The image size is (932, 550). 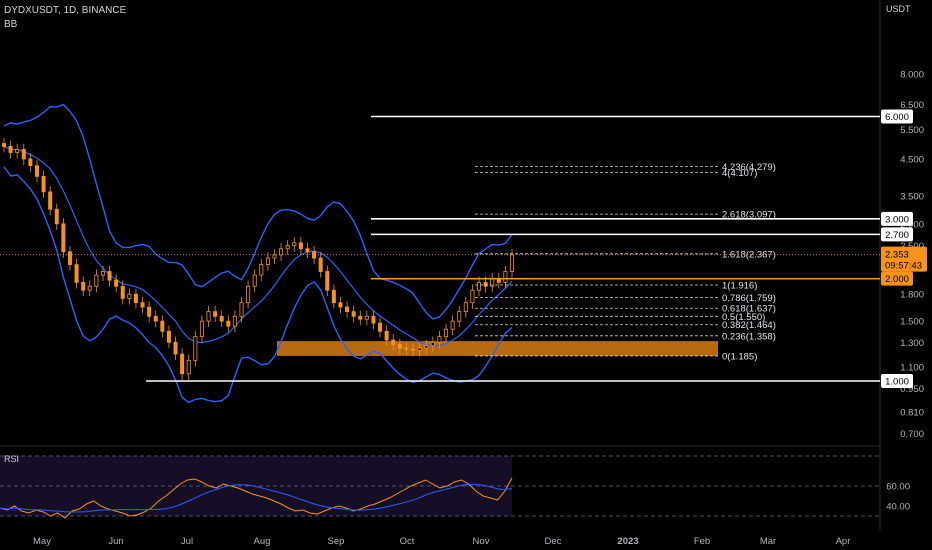 What do you see at coordinates (912, 322) in the screenshot?
I see `price-tick-8: 1.500` at bounding box center [912, 322].